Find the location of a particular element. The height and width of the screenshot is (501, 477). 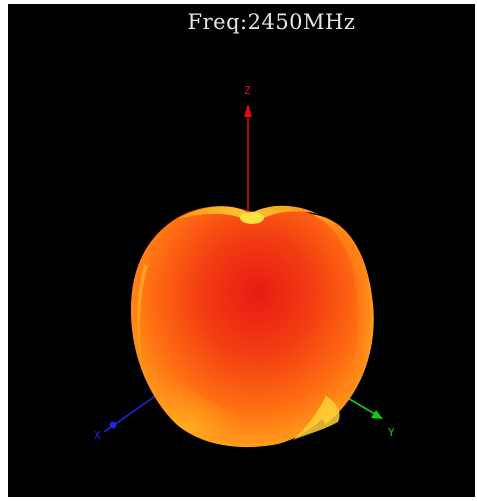

x-axis-label: X is located at coordinates (97, 435).